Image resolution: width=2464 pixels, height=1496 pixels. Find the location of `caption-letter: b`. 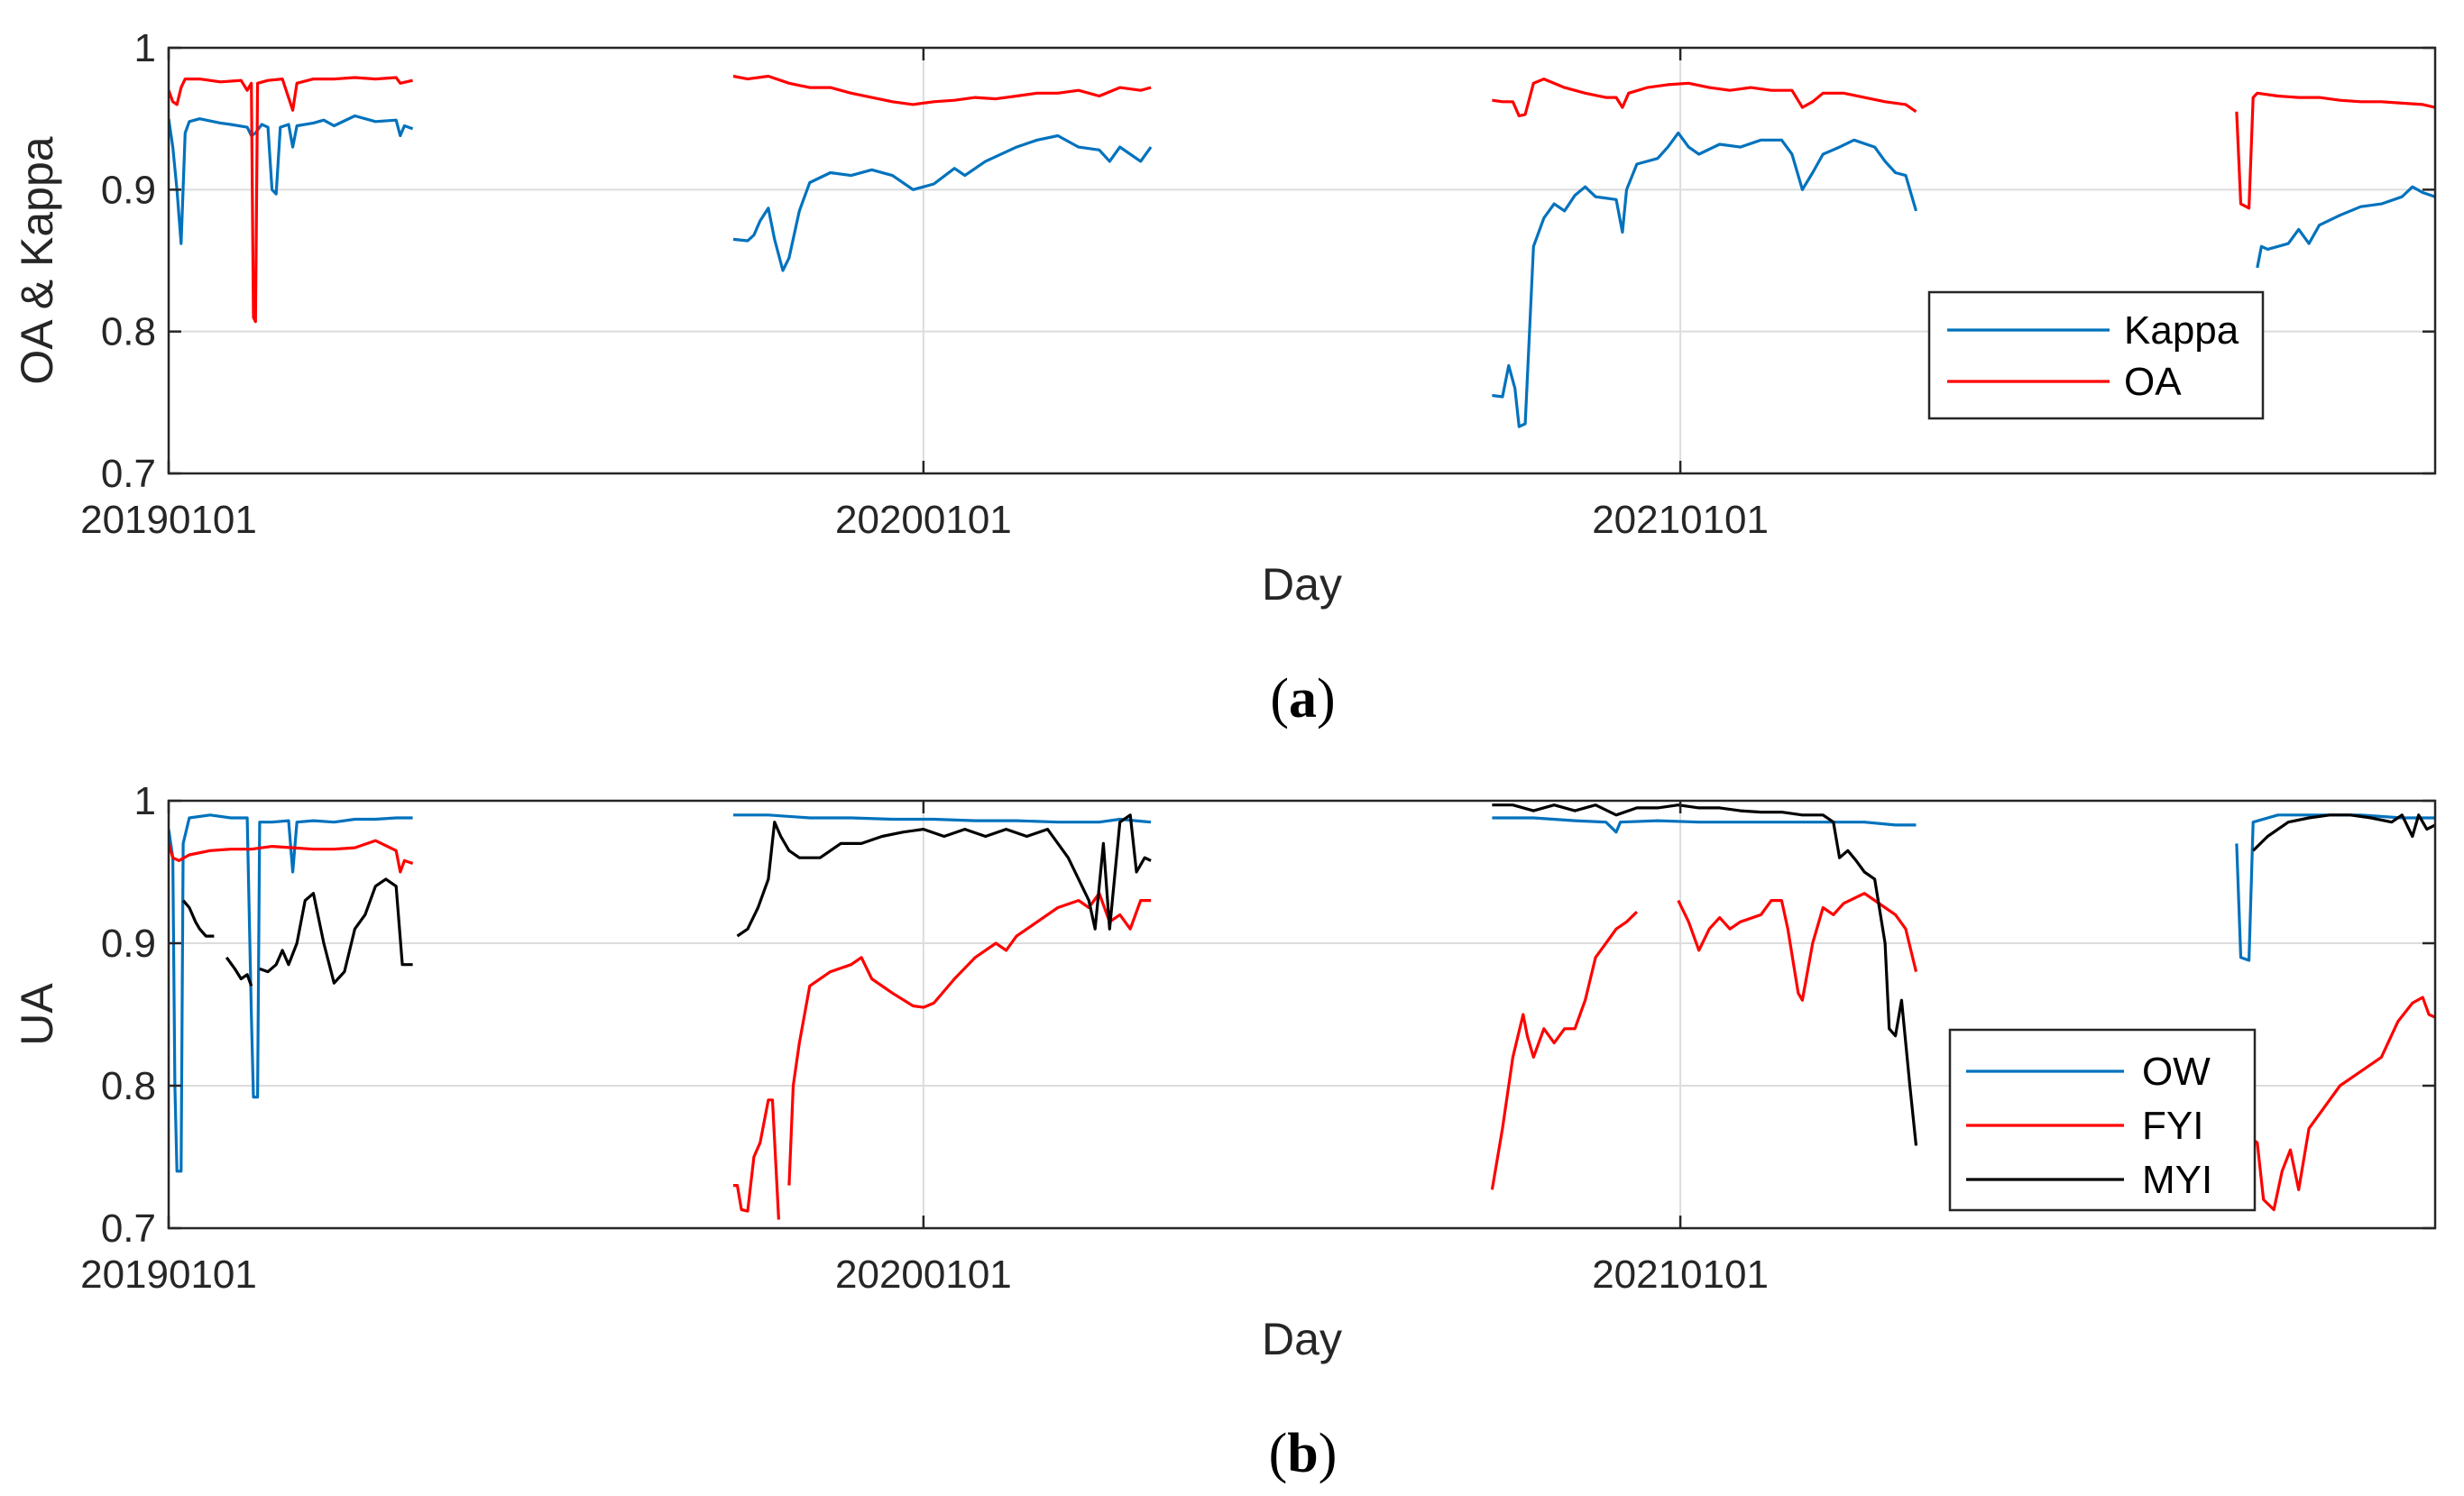

caption-letter: b is located at coordinates (1303, 1453).